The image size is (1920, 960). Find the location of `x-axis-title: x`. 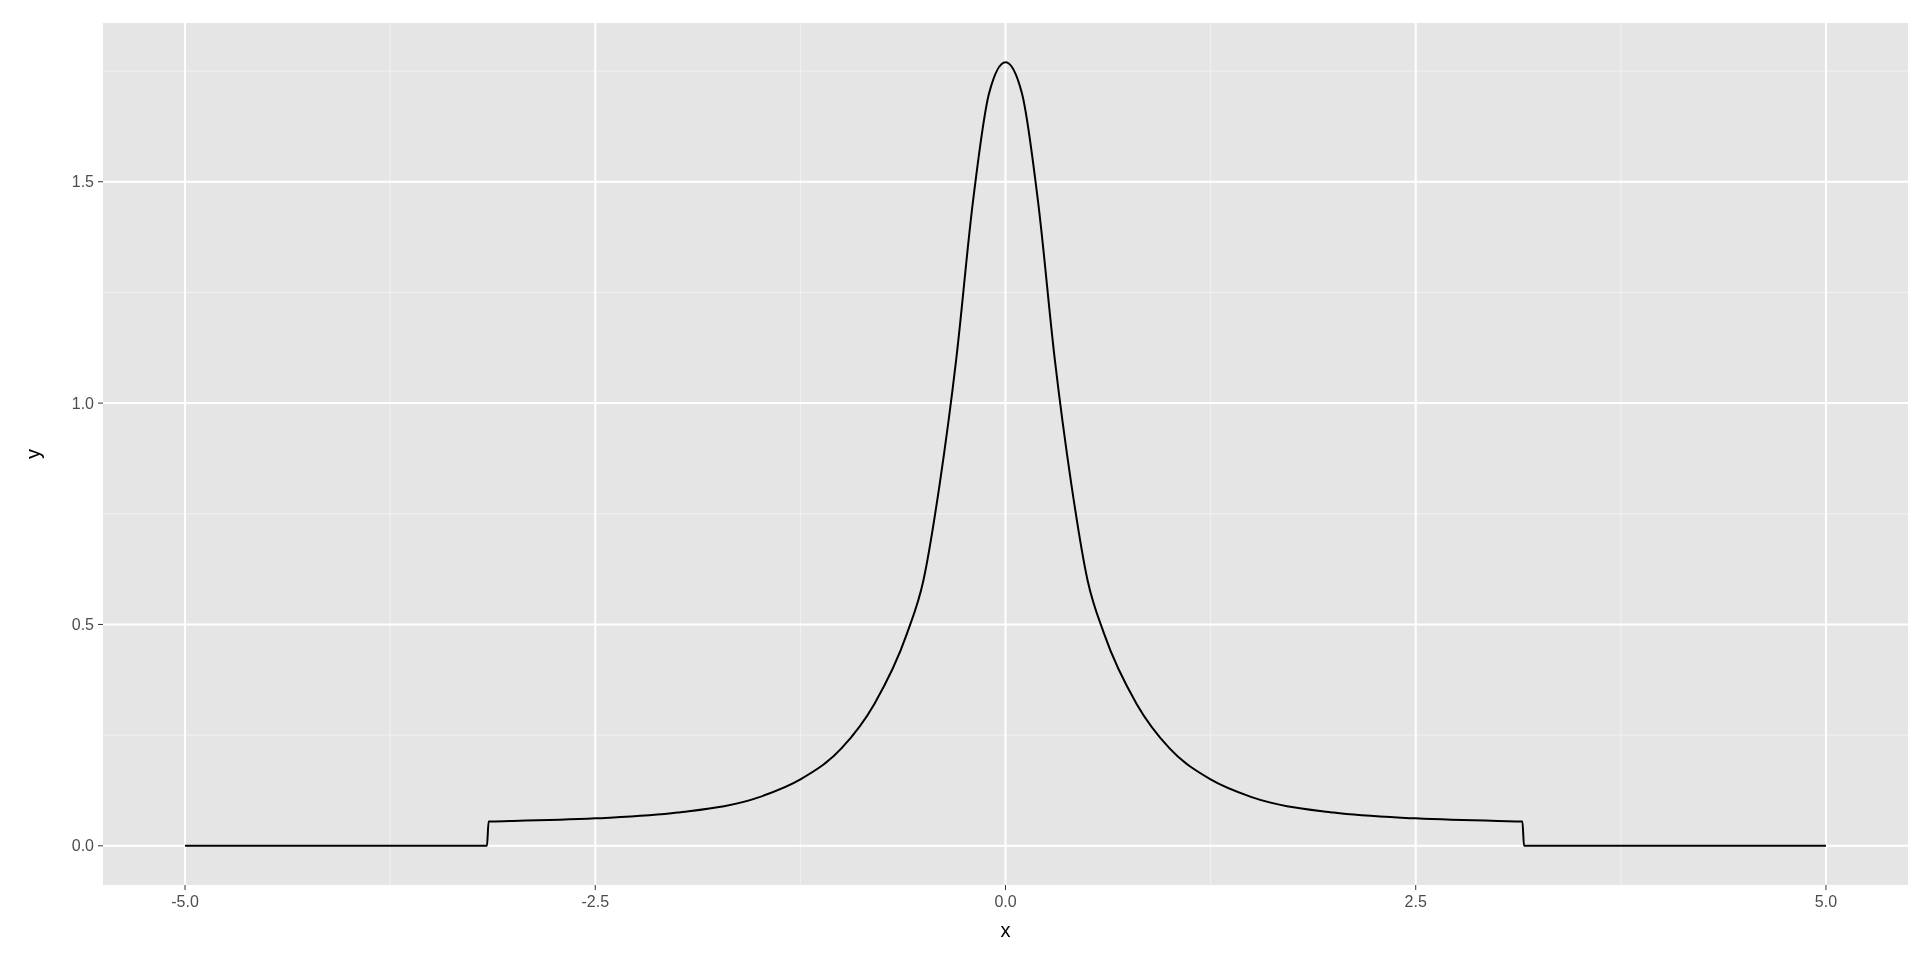

x-axis-title: x is located at coordinates (1005, 930).